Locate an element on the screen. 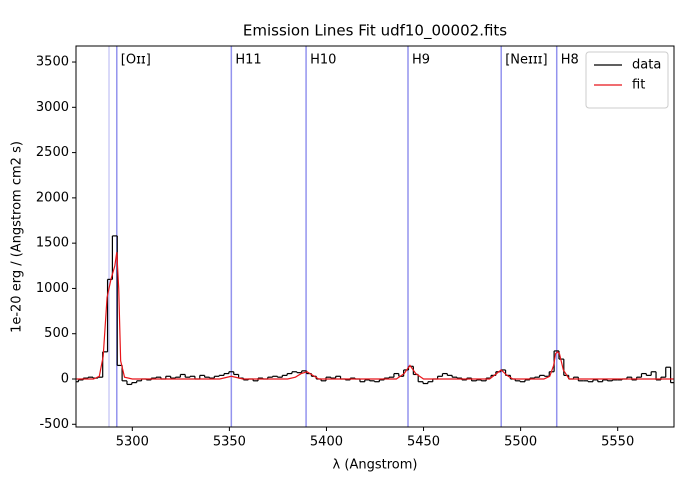 The height and width of the screenshot is (481, 695). y-tick-label: 2000 is located at coordinates (52, 197).